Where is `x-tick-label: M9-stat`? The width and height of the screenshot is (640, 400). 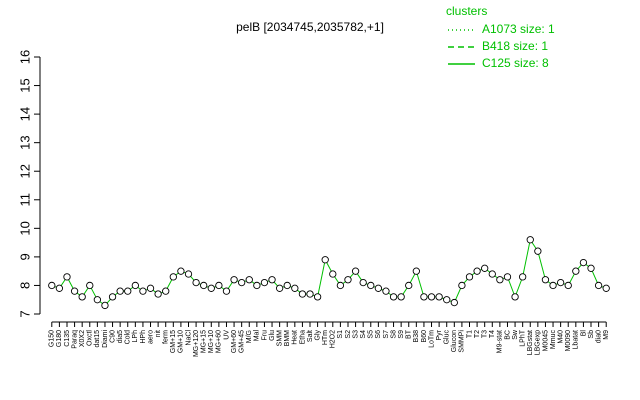
x-tick-label: M9-stat is located at coordinates (500, 341).